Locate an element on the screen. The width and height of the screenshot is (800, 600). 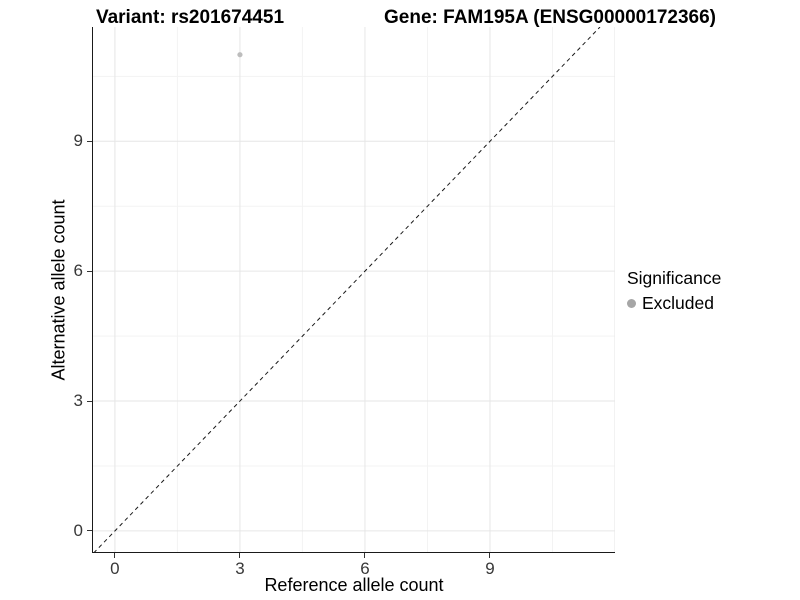
x-tick-label: 3 is located at coordinates (240, 568).